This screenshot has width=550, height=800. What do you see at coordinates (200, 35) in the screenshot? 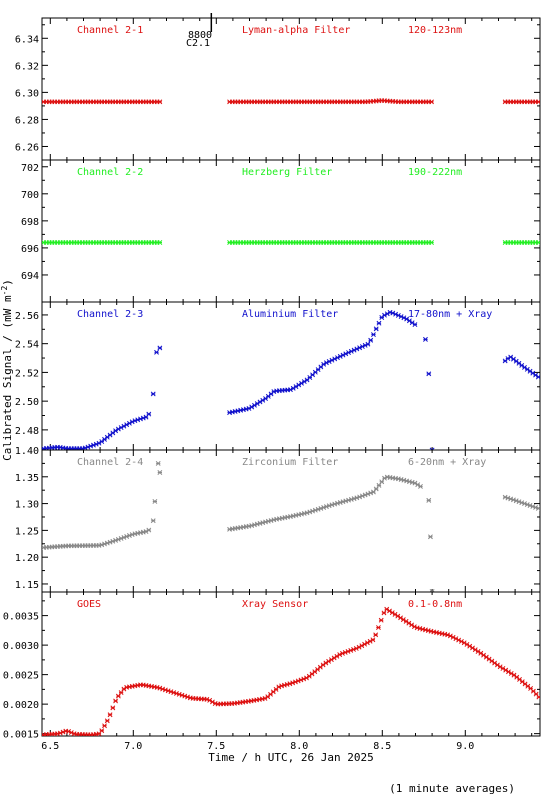
I see `marker-label-top: 8800` at bounding box center [200, 35].